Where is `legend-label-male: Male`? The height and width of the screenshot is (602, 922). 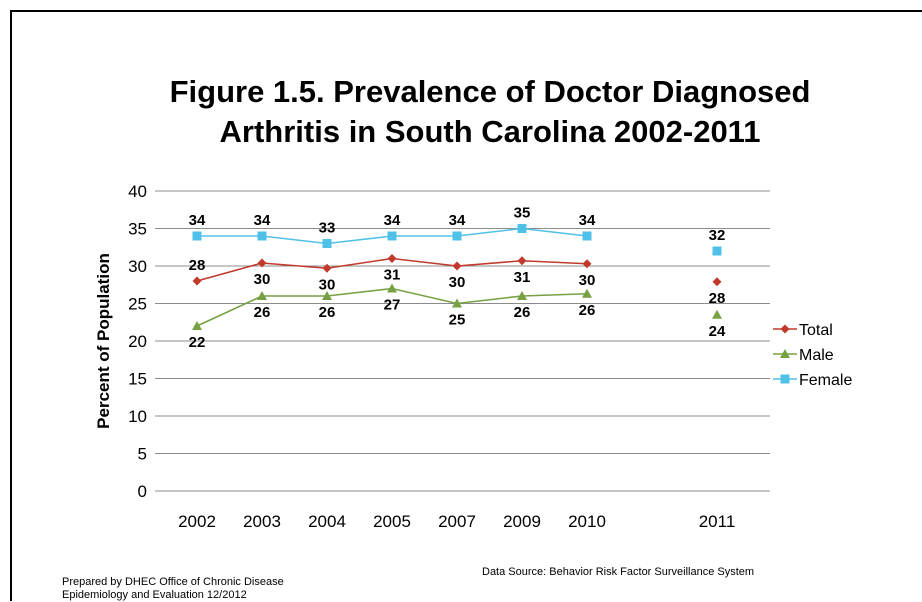
legend-label-male: Male is located at coordinates (816, 355).